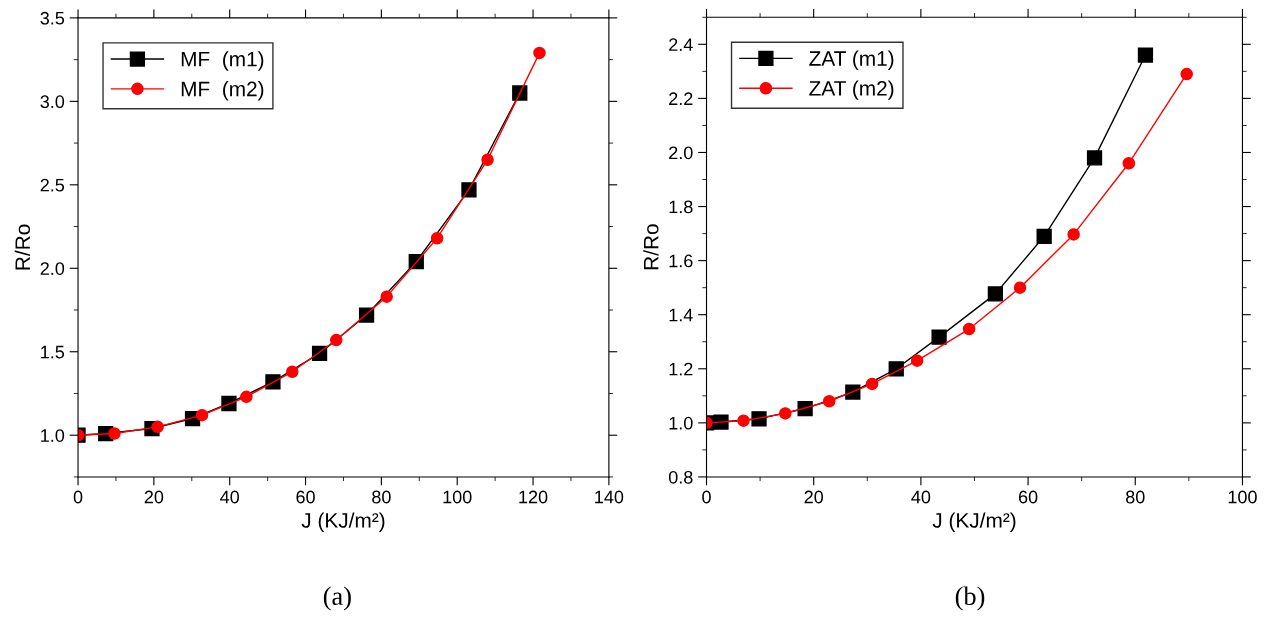  What do you see at coordinates (52, 102) in the screenshot?
I see `y-tick-label: 3.0` at bounding box center [52, 102].